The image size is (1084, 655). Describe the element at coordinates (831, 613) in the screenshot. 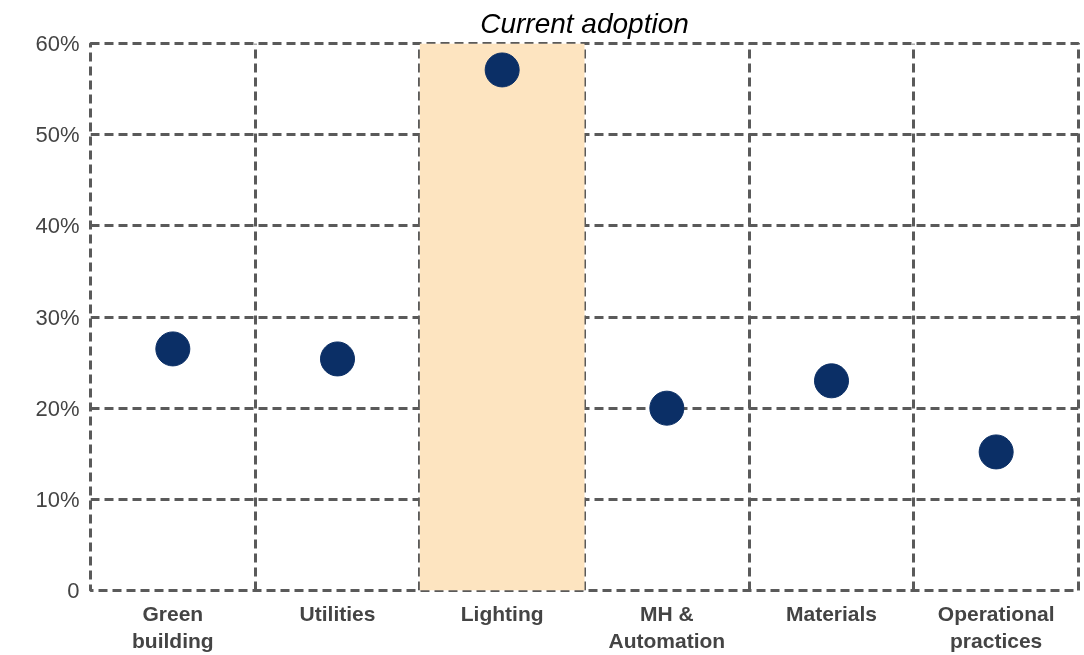

I see `x-tick-label: Materials` at that location.